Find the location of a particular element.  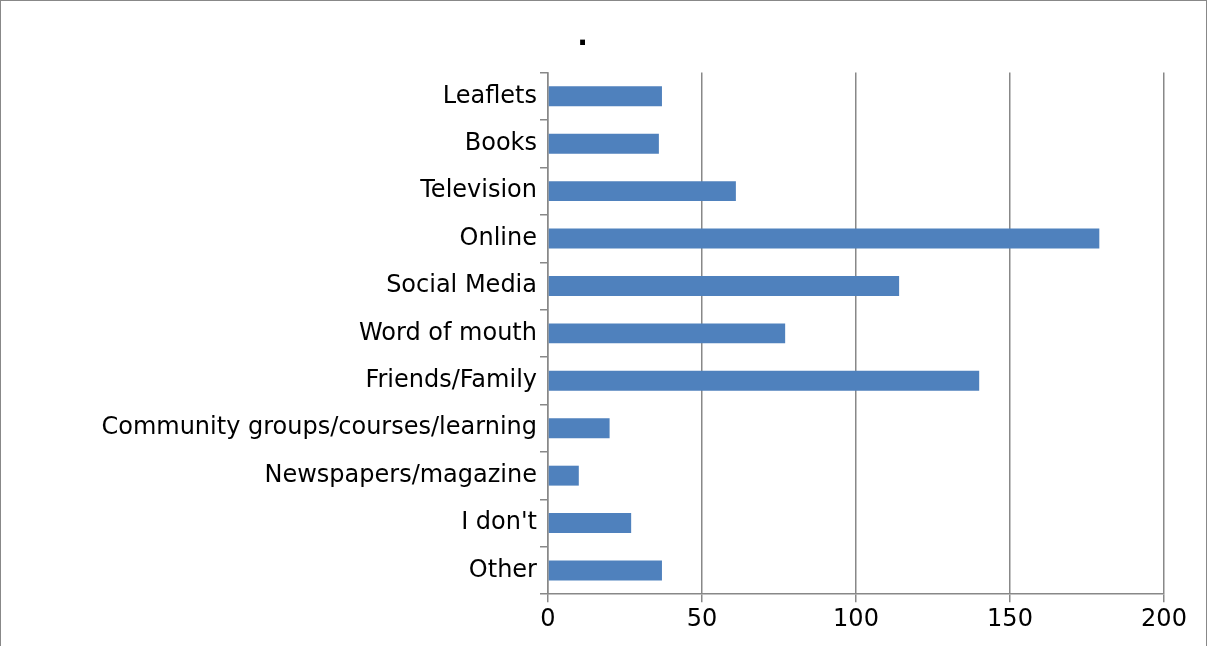

y-tick-label: Newspapers/magazine is located at coordinates (400, 473).